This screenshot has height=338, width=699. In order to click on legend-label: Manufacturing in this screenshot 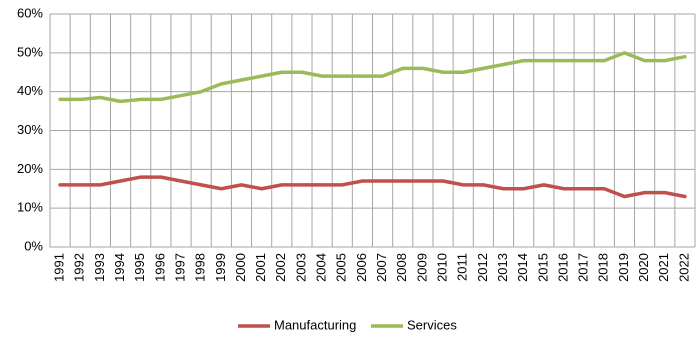, I will do `click(315, 324)`.